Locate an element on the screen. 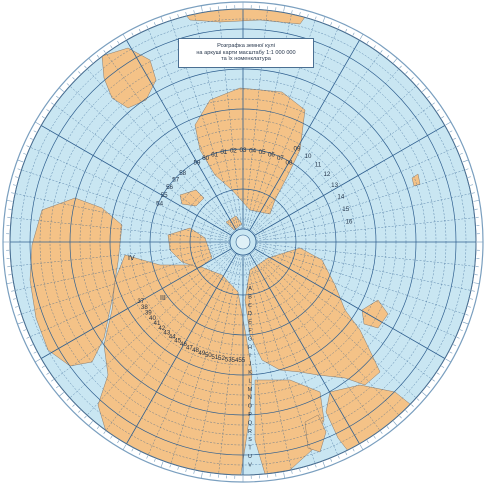 The width and height of the screenshot is (486, 485). zone-numeral: IV is located at coordinates (131, 258).